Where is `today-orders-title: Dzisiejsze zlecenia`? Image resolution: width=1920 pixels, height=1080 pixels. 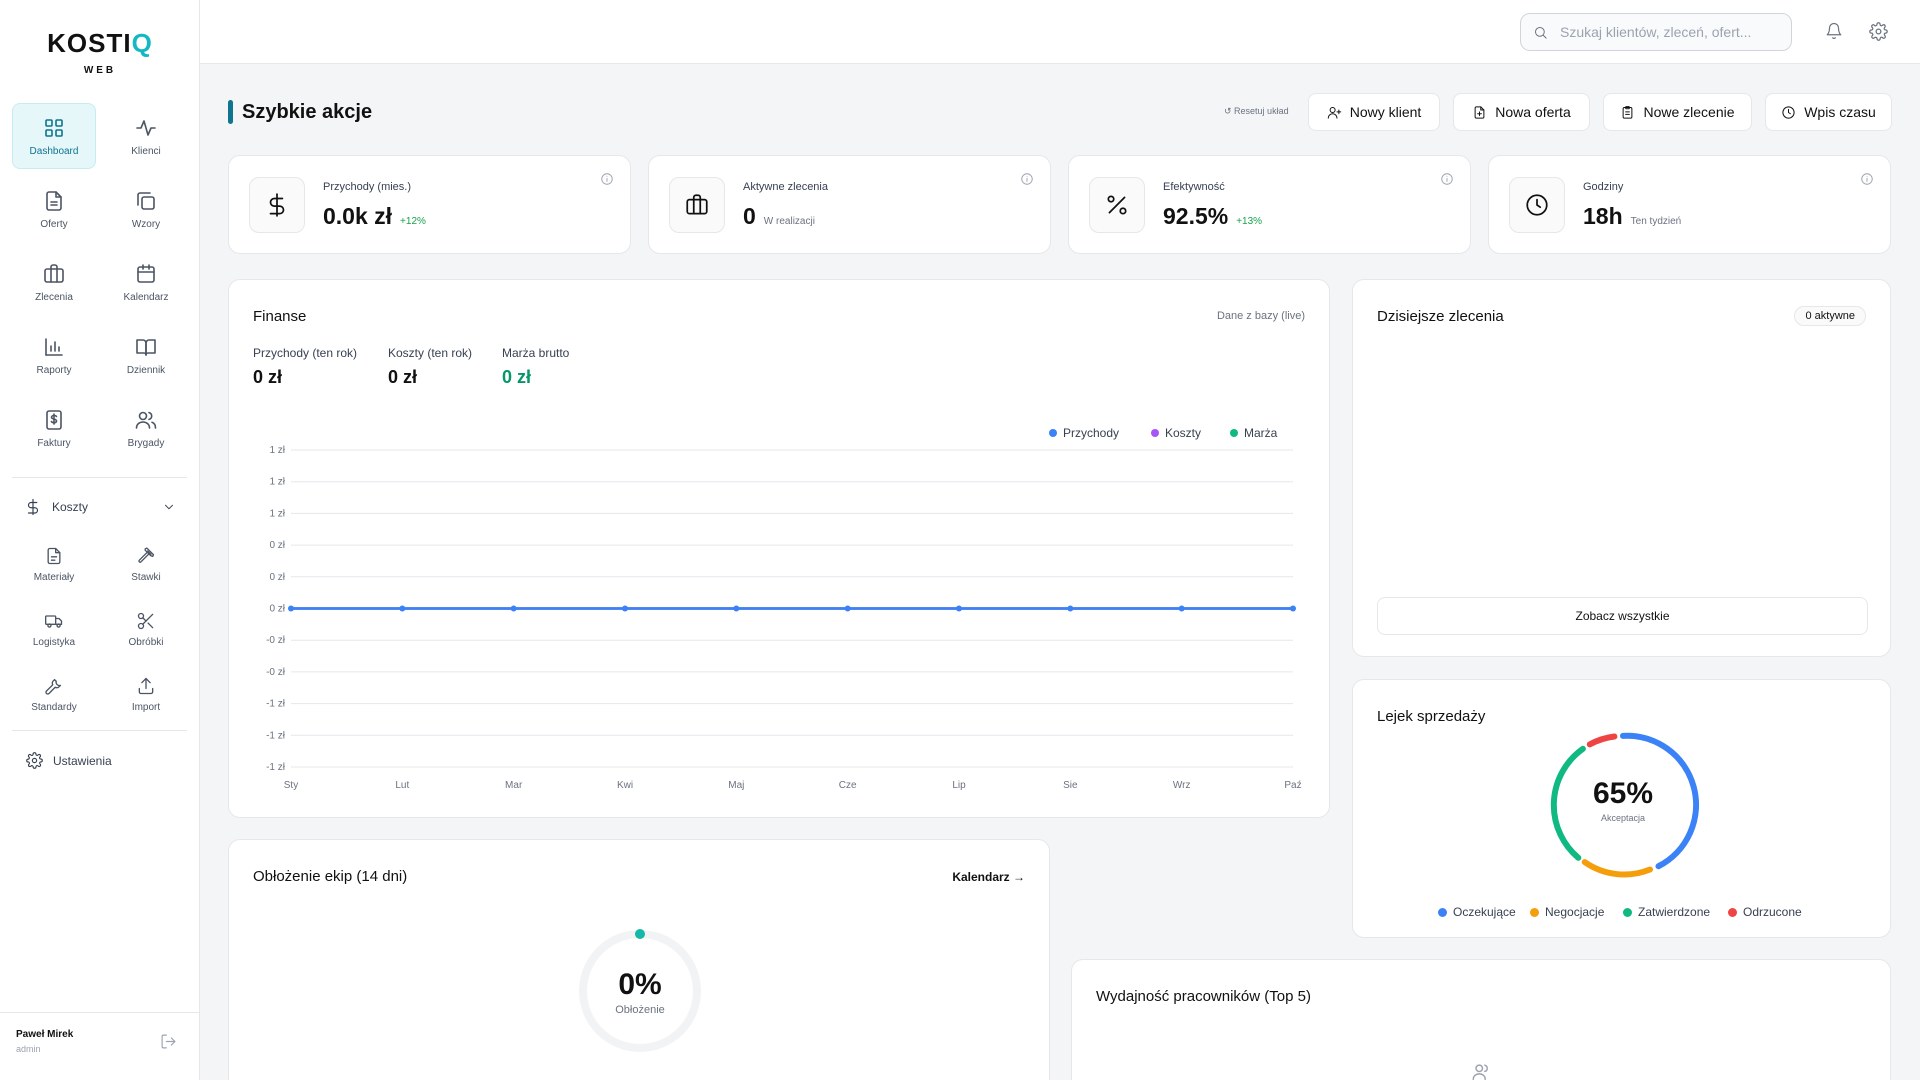 today-orders-title: Dzisiejsze zlecenia is located at coordinates (1440, 316).